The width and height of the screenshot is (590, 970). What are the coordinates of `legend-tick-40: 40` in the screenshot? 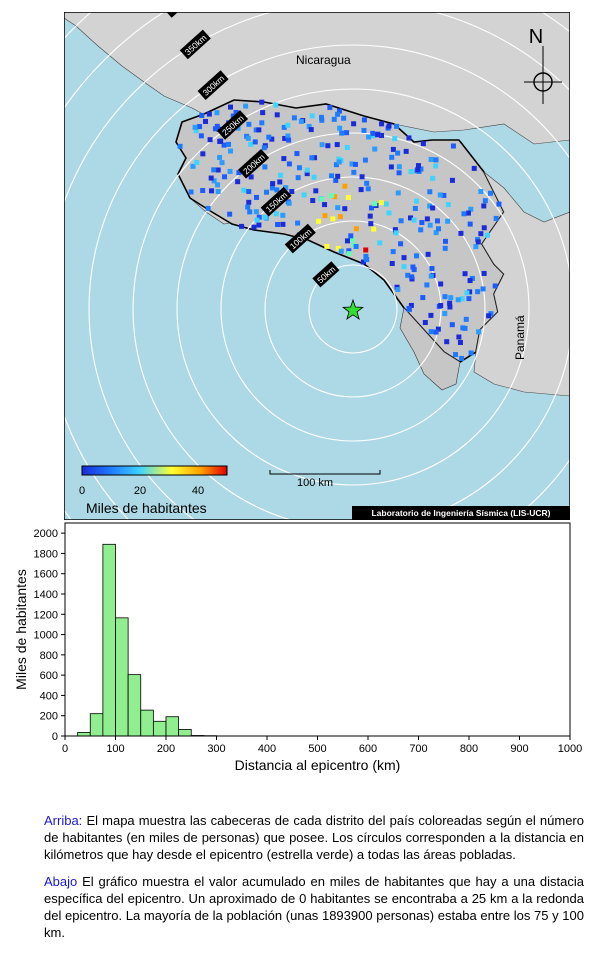 It's located at (198, 491).